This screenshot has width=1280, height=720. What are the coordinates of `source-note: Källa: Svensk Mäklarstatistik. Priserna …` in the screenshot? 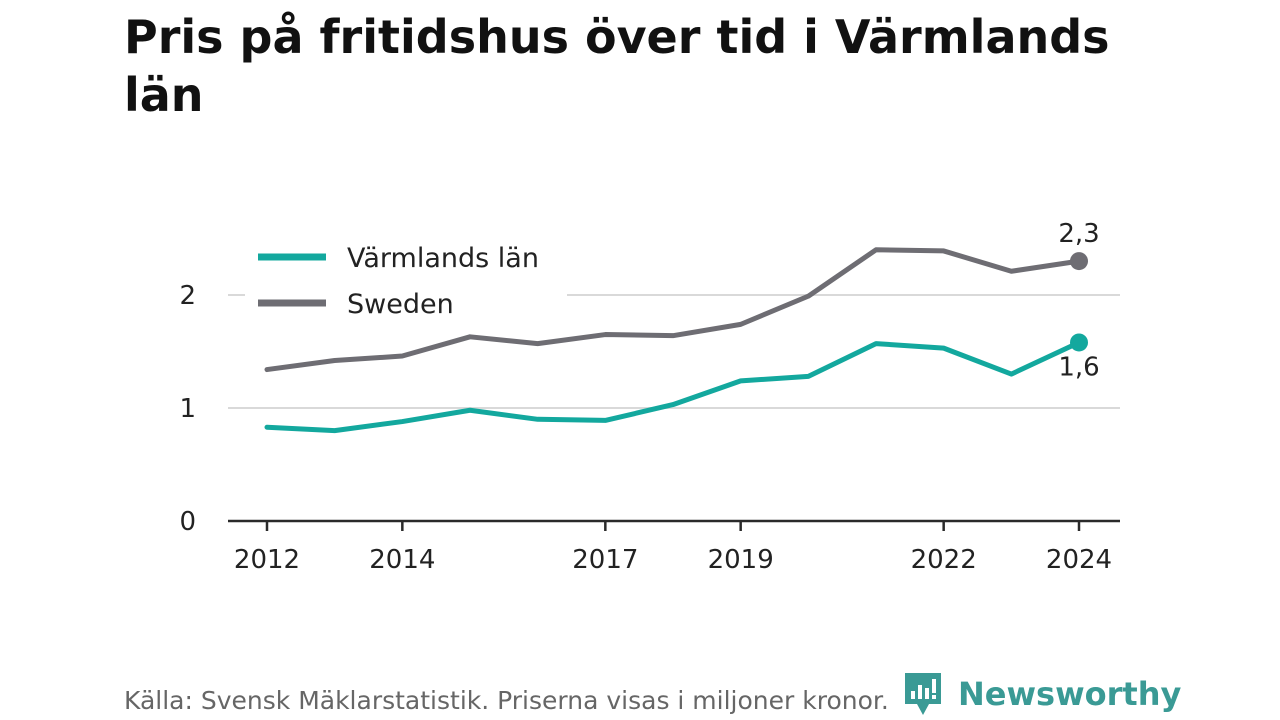 It's located at (506, 700).